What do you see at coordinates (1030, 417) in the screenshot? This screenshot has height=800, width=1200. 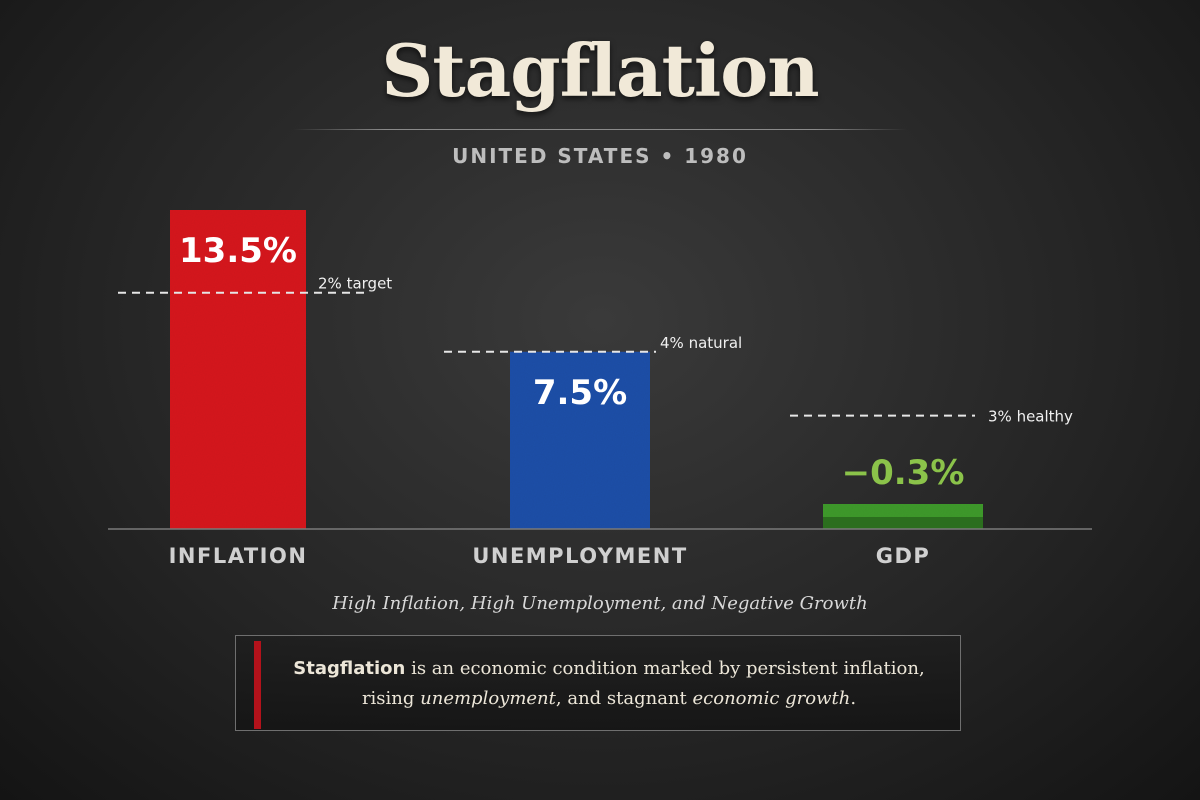 I see `reference-label-3: 3% healthy` at bounding box center [1030, 417].